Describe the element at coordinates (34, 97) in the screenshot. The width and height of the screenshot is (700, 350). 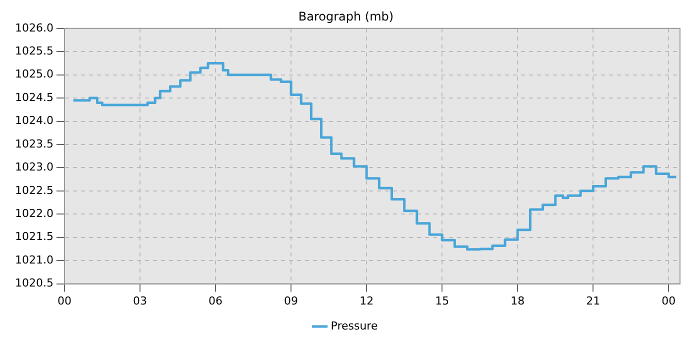
I see `y-tick-label: 1024.5` at that location.